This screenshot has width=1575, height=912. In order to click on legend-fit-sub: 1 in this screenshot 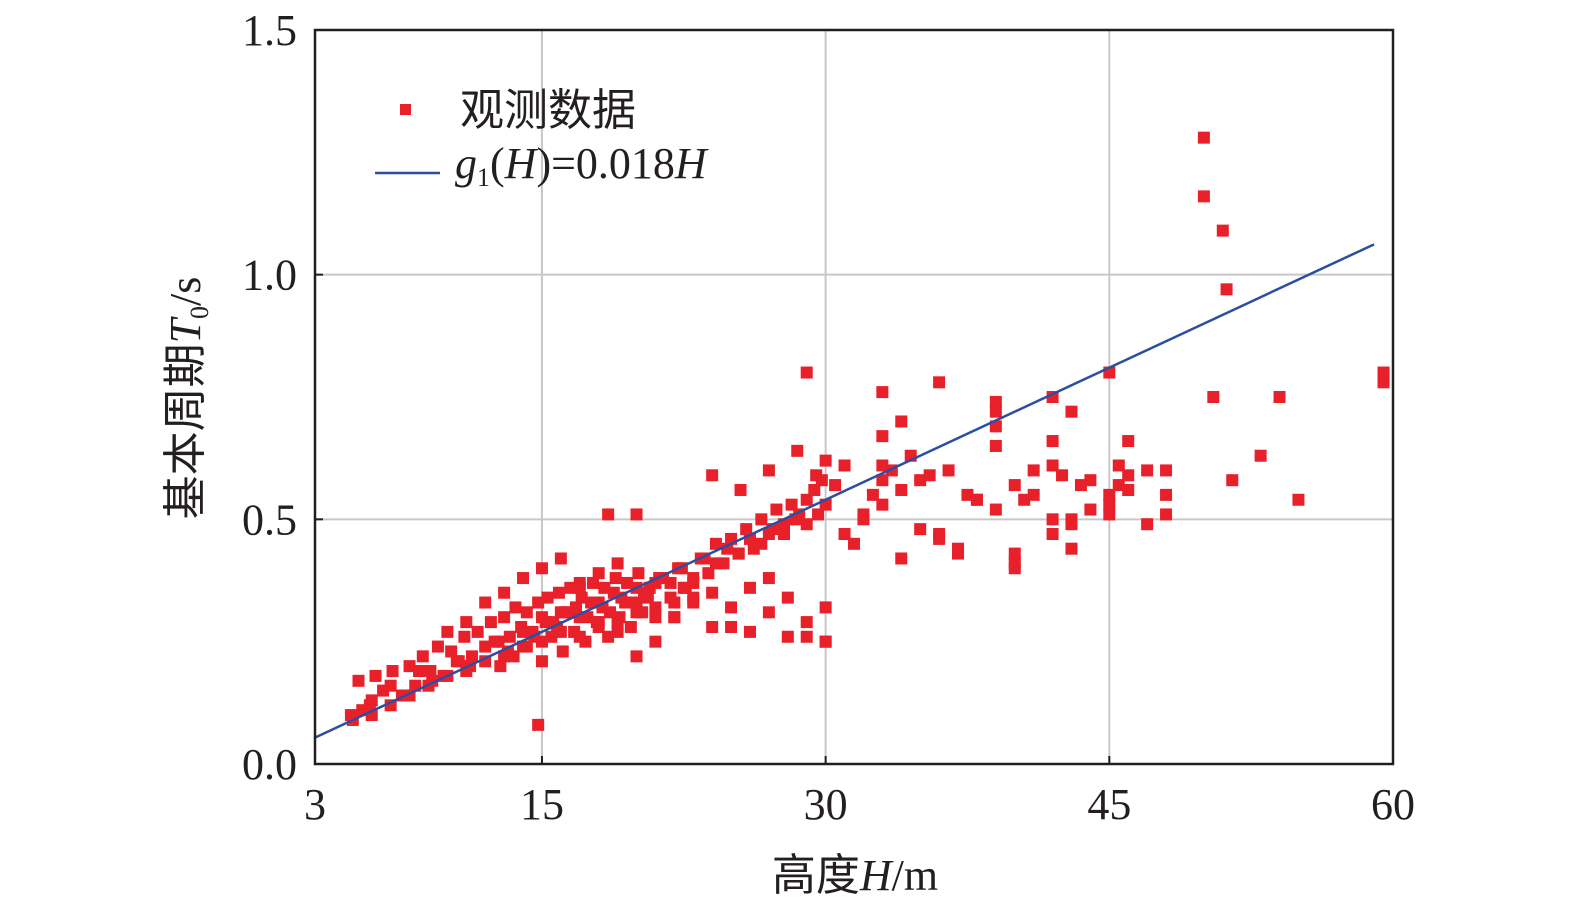, I will do `click(483, 177)`.